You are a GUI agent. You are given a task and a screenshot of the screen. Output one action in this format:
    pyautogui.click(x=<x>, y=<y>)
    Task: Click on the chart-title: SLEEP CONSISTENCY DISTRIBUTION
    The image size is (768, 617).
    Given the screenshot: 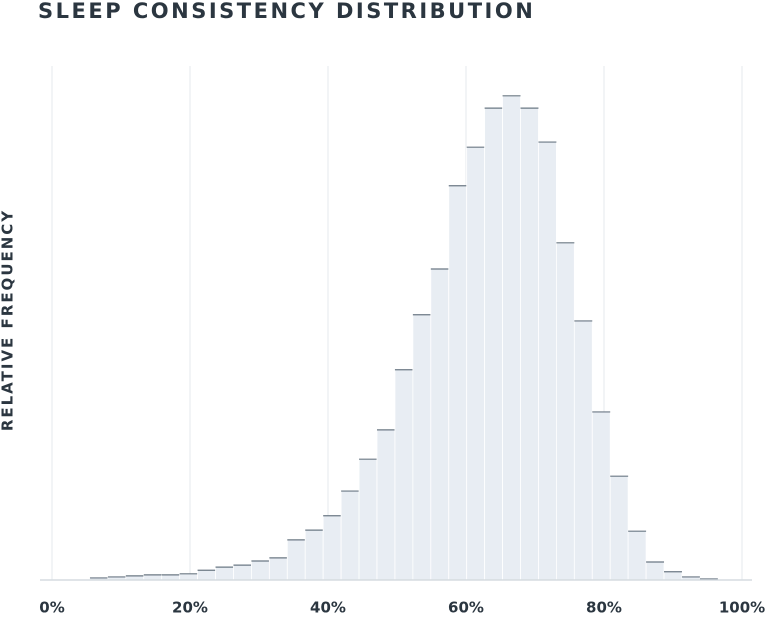 What is the action you would take?
    pyautogui.click(x=286, y=11)
    